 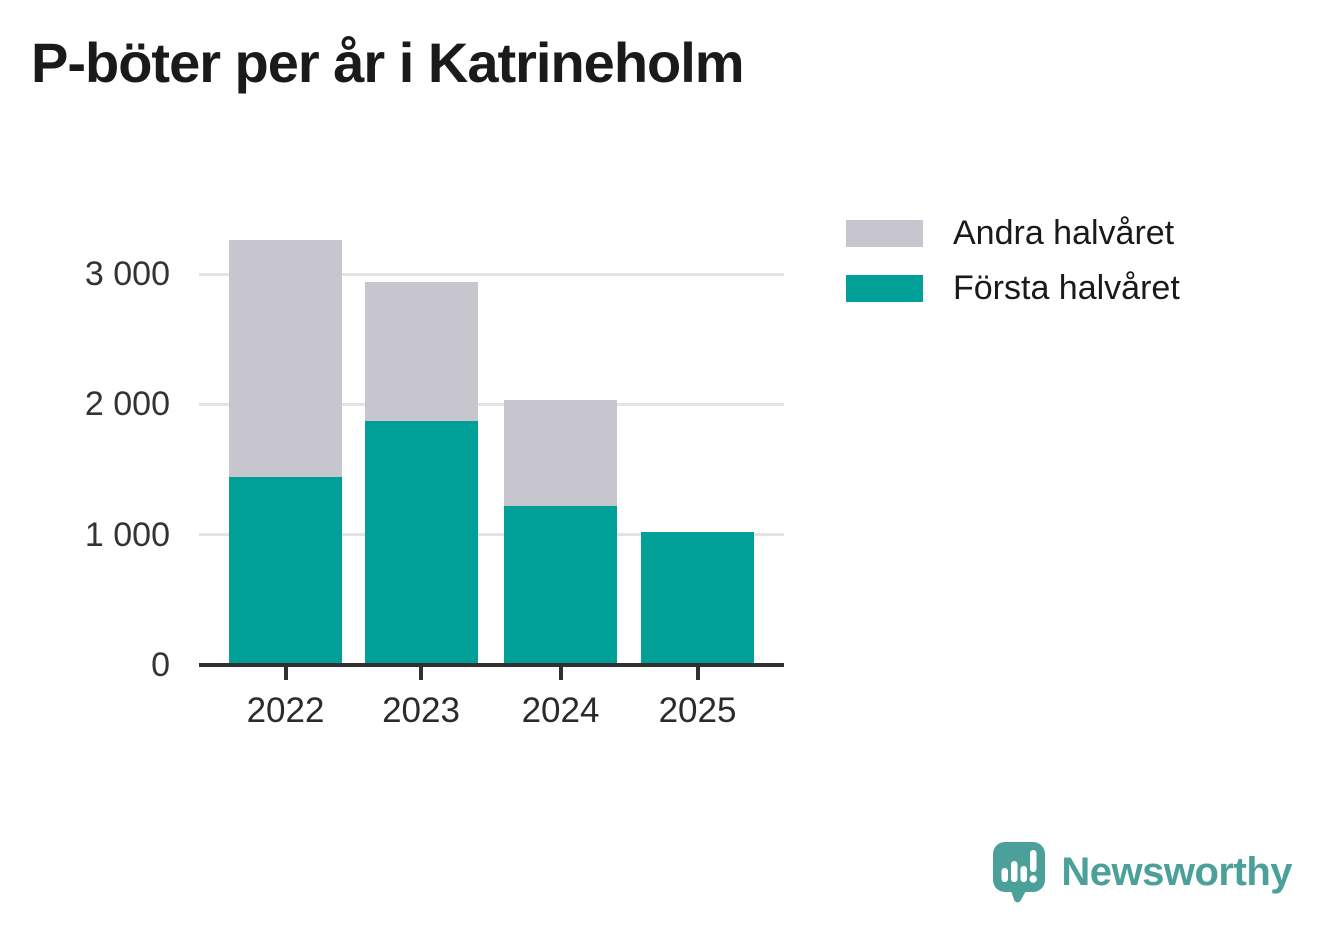 I want to click on y-axis-label-0: 0, so click(x=160, y=665).